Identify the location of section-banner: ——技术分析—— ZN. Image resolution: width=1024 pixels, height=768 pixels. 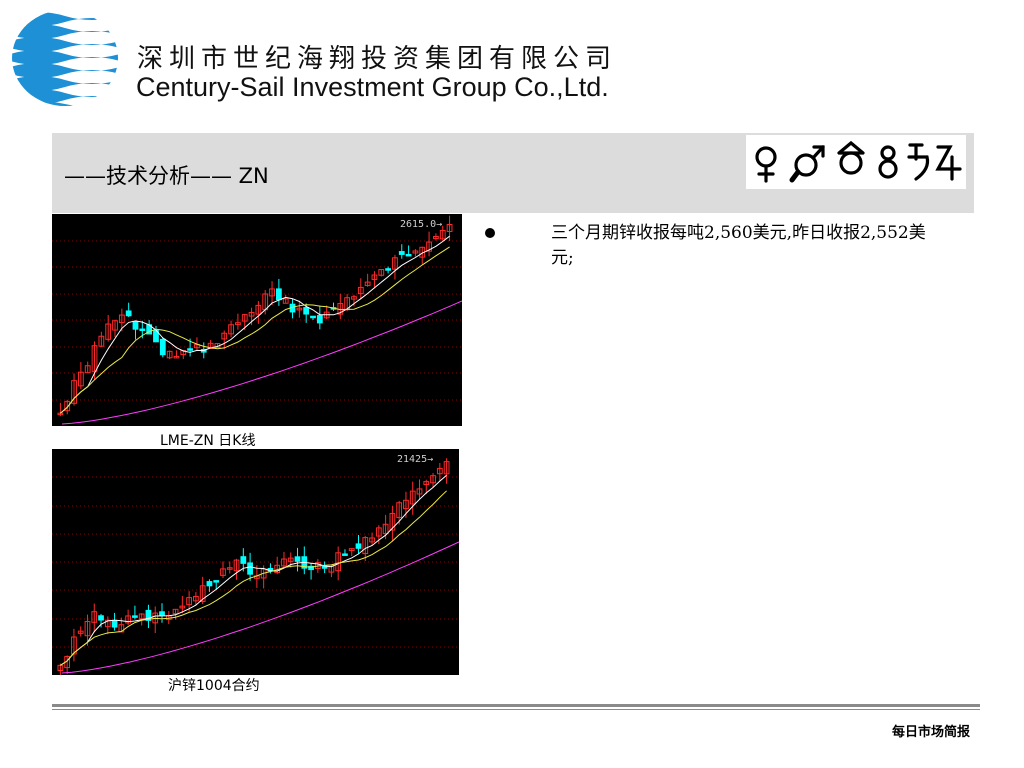
(513, 173).